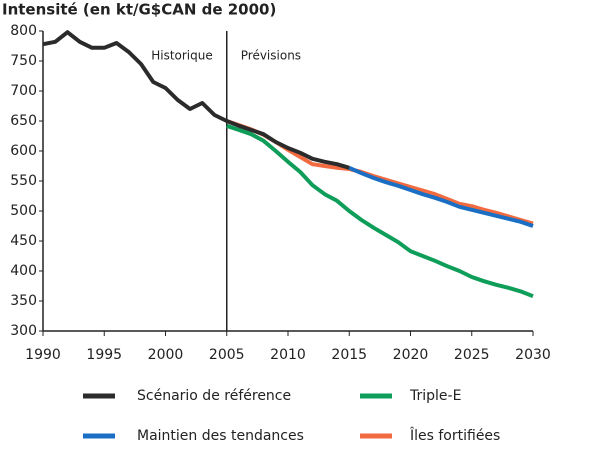  Describe the element at coordinates (23, 331) in the screenshot. I see `y-tick-label: 300` at that location.